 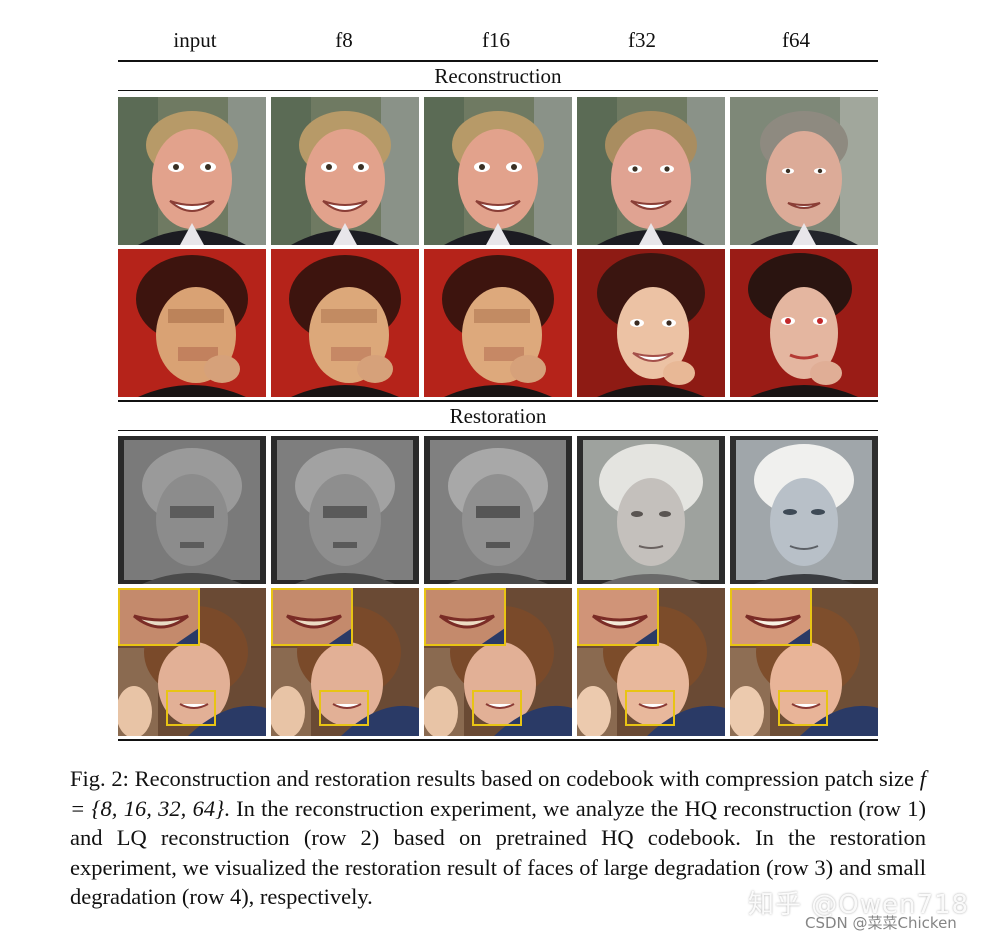 What do you see at coordinates (195, 40) in the screenshot?
I see `column-header-input: input` at bounding box center [195, 40].